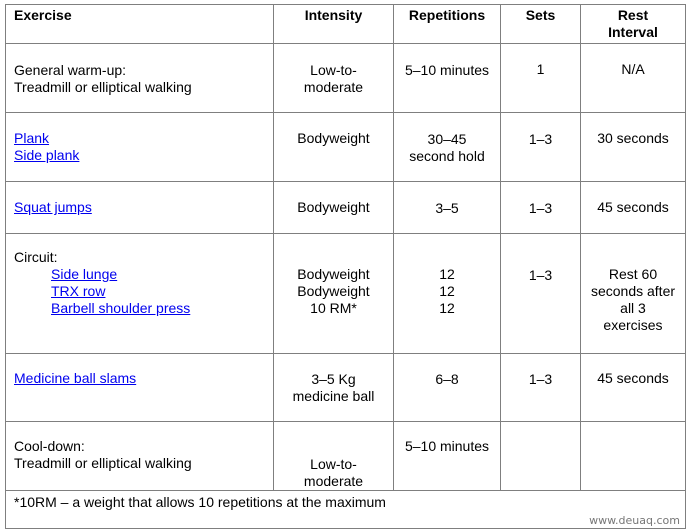  What do you see at coordinates (333, 308) in the screenshot?
I see `circuit-intensity-3: 10 RM*` at bounding box center [333, 308].